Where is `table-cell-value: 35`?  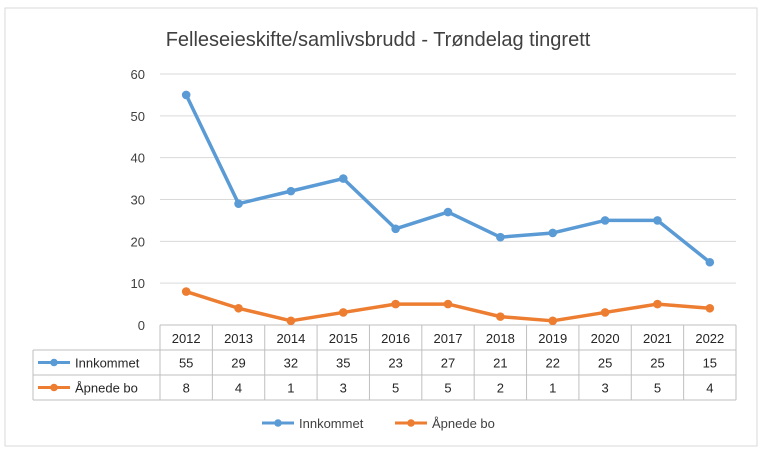
table-cell-value: 35 is located at coordinates (343, 363).